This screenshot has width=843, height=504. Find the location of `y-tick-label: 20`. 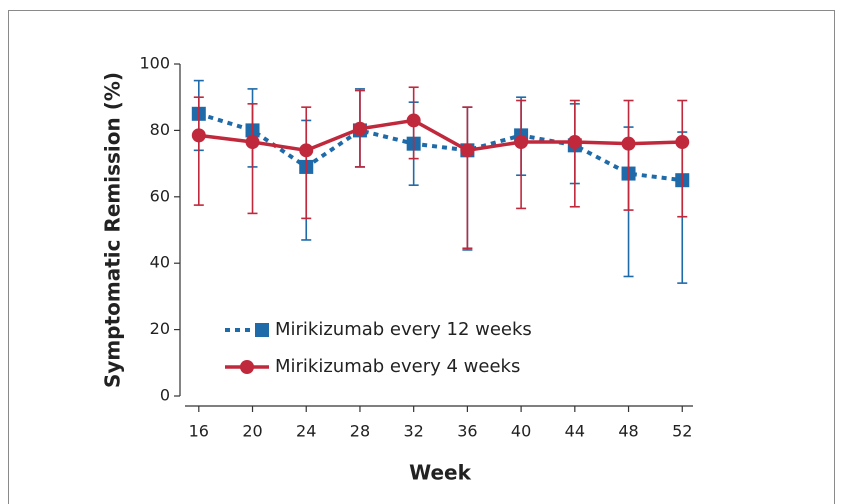

y-tick-label: 20 is located at coordinates (160, 328).